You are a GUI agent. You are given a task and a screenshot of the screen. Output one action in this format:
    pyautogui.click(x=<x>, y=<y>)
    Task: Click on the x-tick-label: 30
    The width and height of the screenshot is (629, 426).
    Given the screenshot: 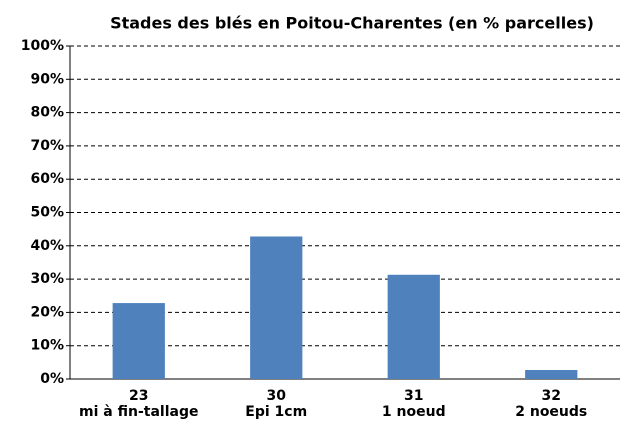 What is the action you would take?
    pyautogui.click(x=277, y=396)
    